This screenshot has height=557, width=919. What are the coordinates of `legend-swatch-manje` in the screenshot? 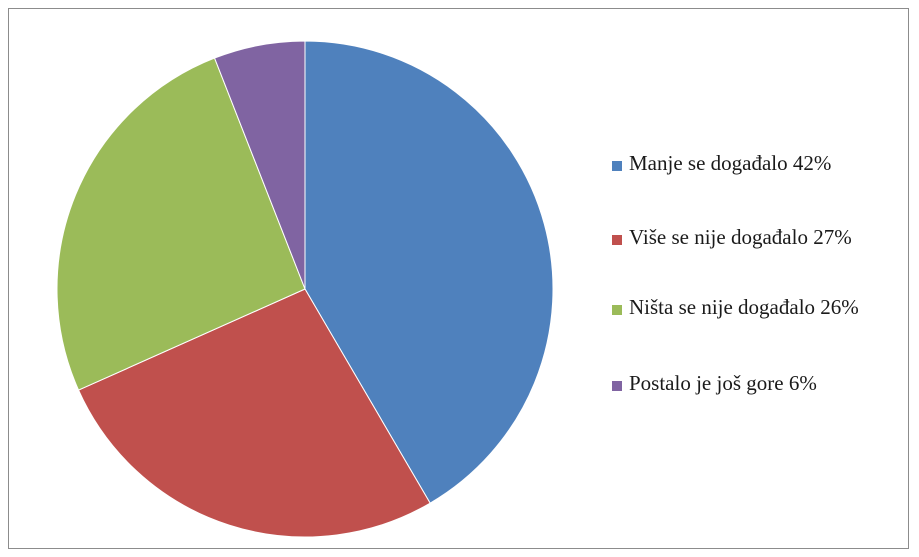 It's located at (617, 166).